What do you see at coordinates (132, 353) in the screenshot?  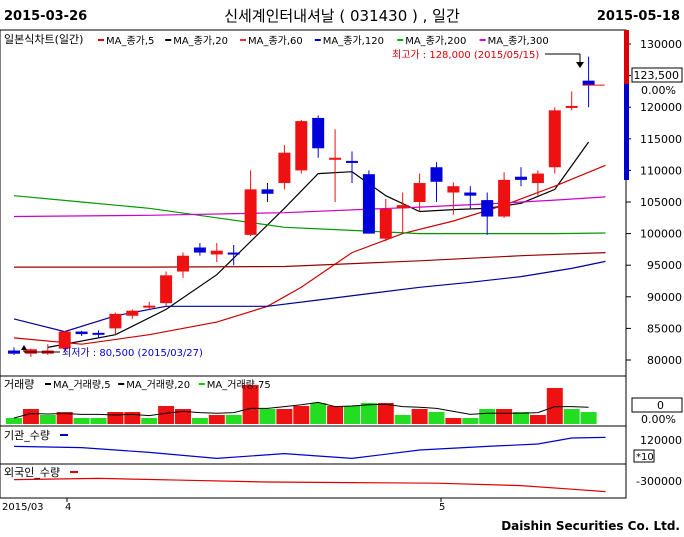 I see `low-label: 최저가 : 80,500 (2015/03/27)` at bounding box center [132, 353].